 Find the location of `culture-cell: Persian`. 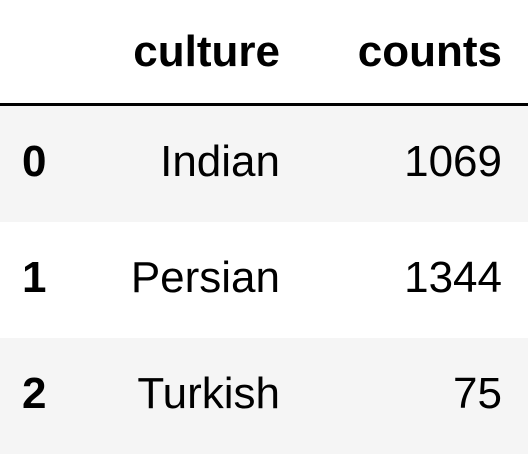

culture-cell: Persian is located at coordinates (205, 277).